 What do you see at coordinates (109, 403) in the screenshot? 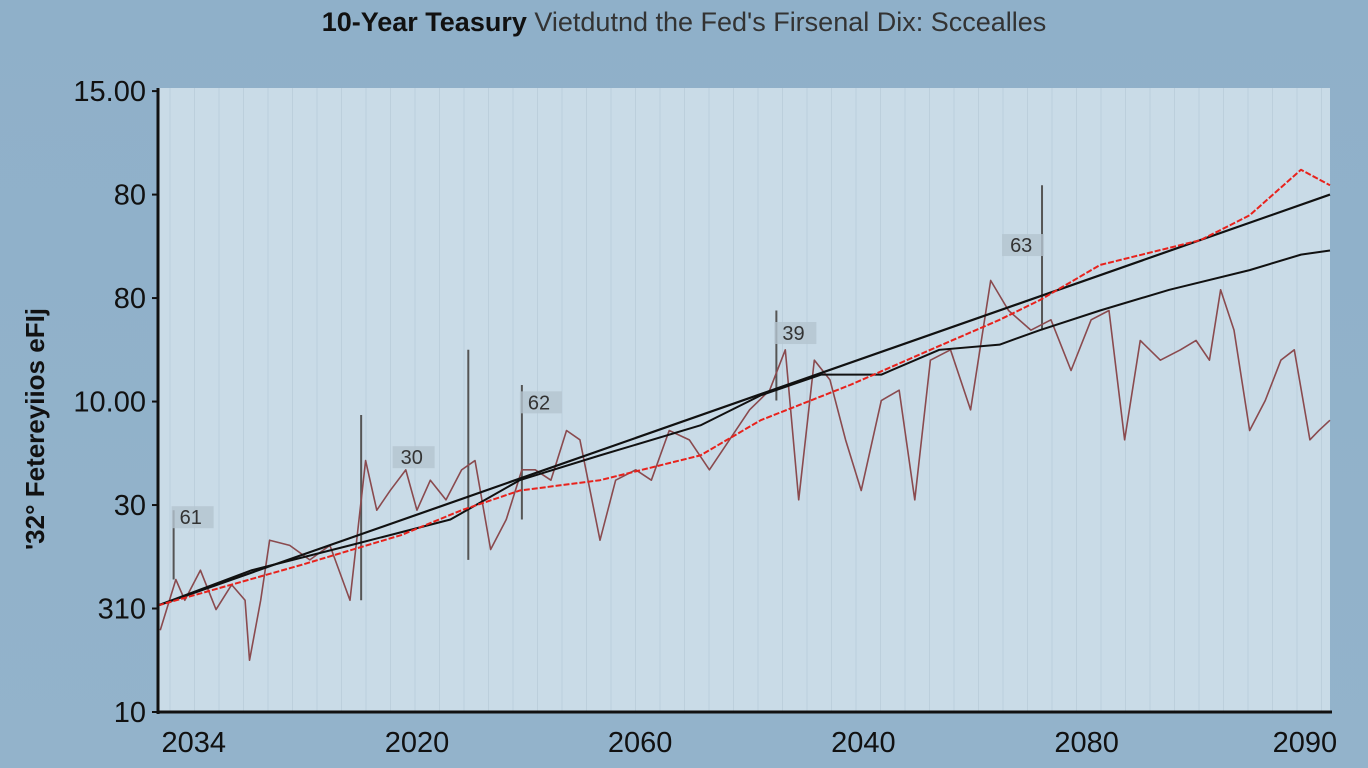
I see `y-tick-label: 10.00` at bounding box center [109, 403].